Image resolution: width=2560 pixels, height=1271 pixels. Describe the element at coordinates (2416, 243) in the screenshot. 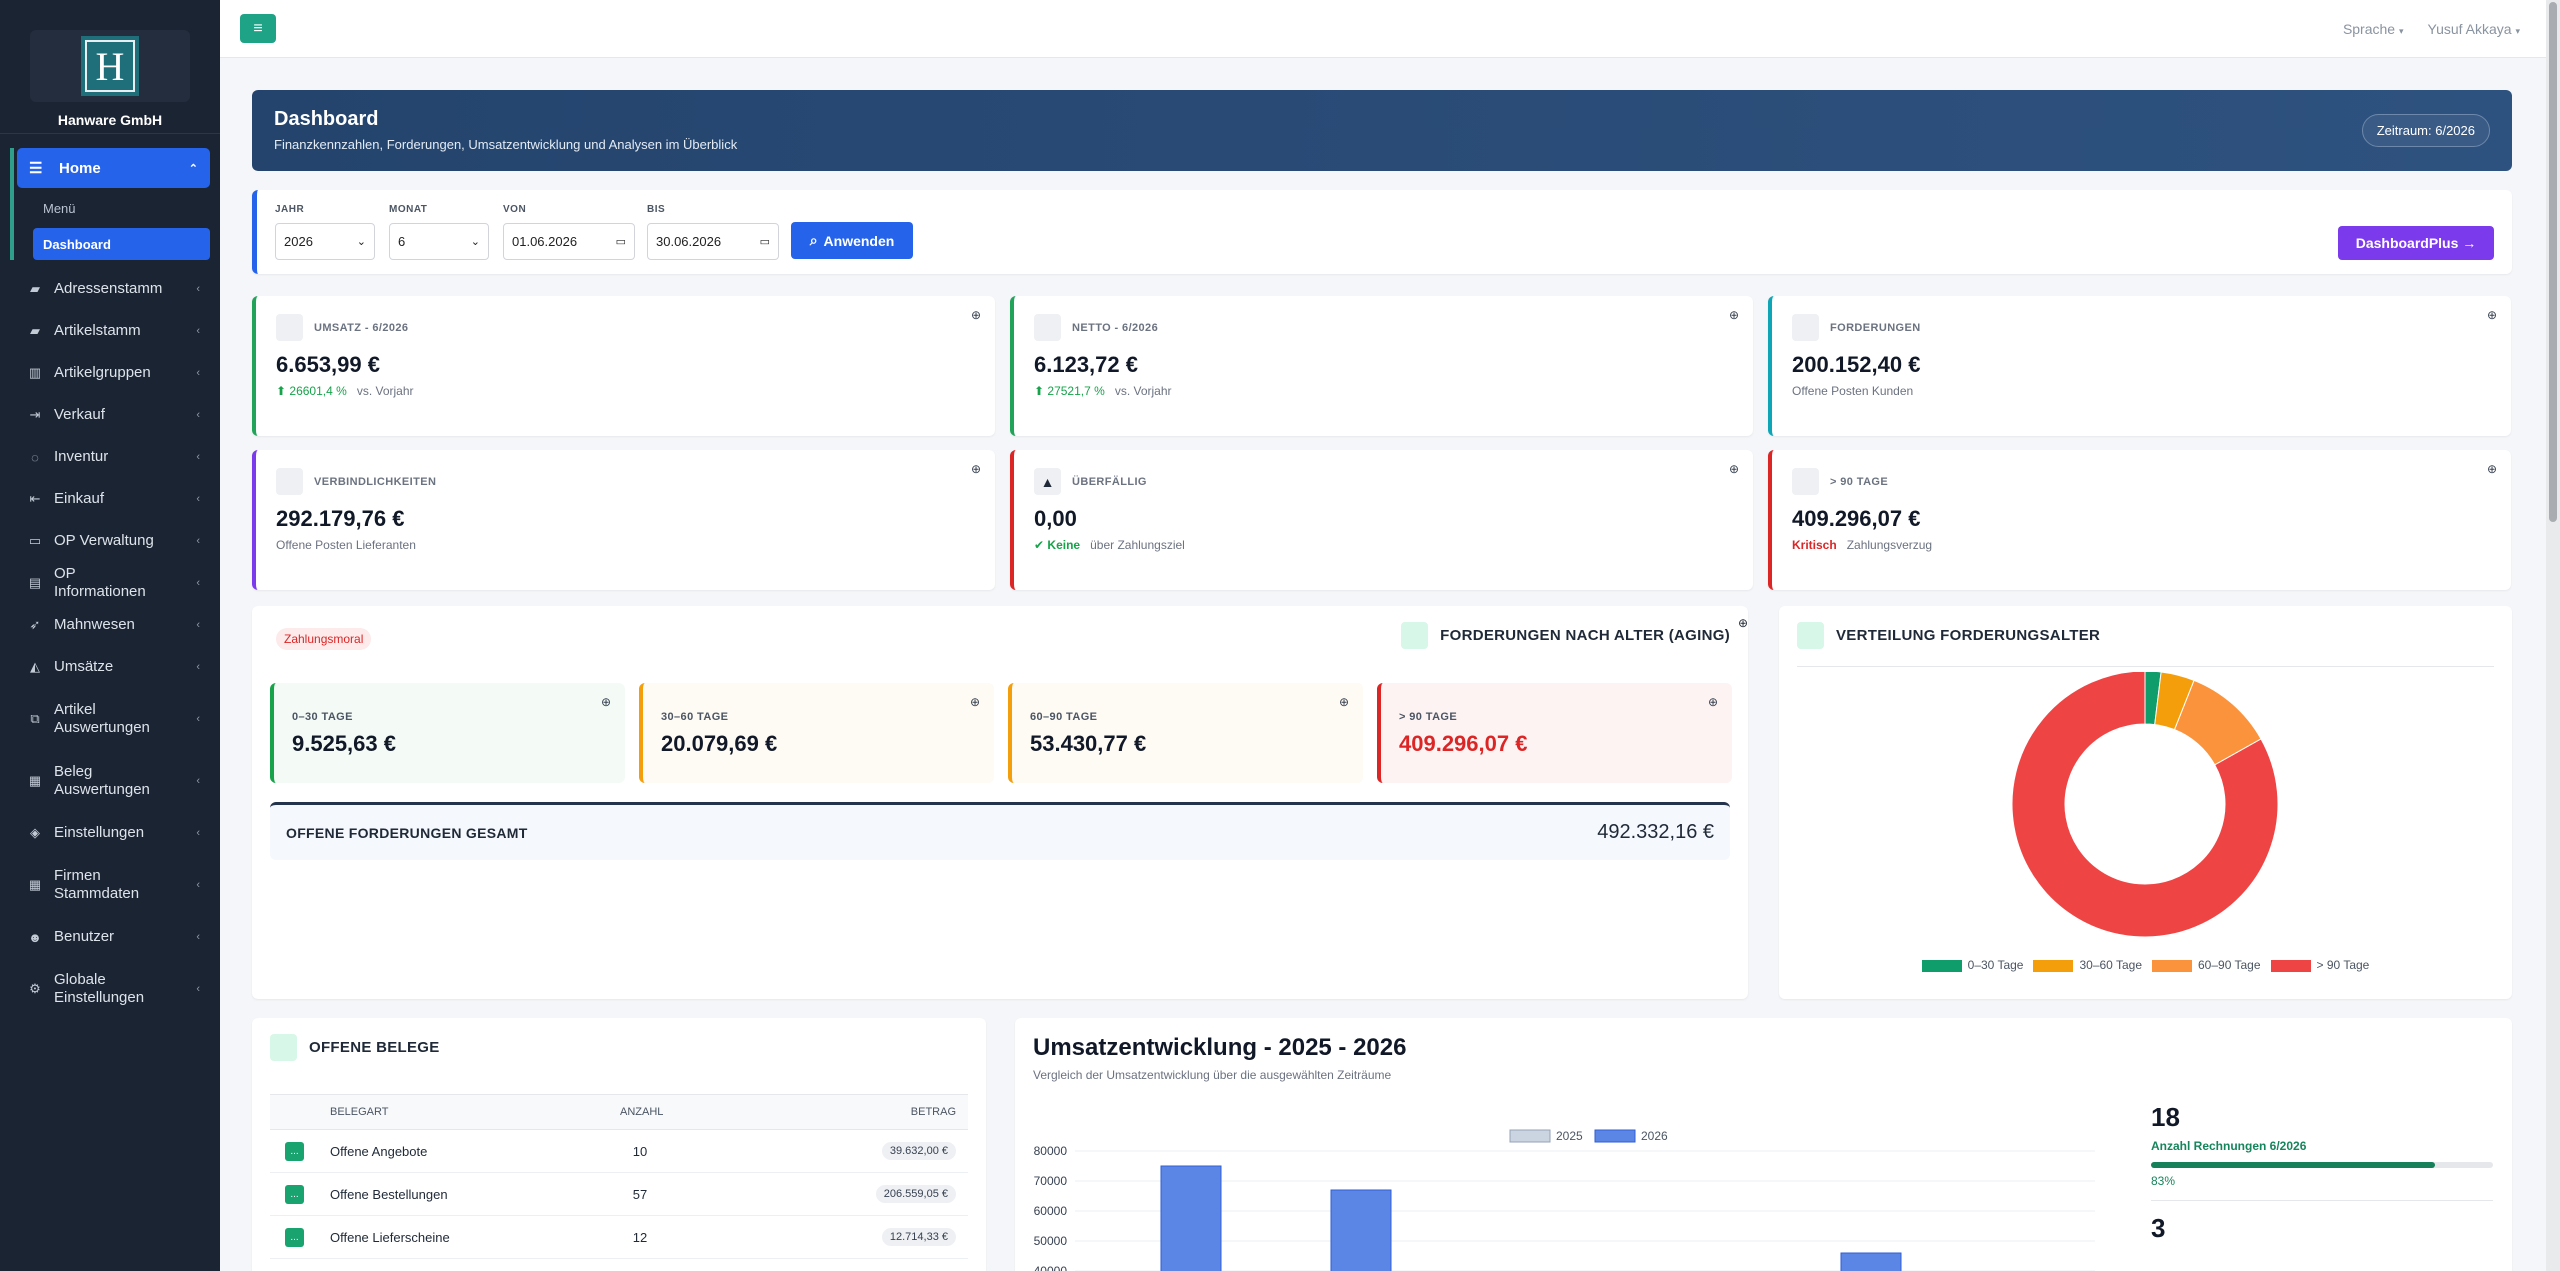

I see `dashboard-plus-button: DashboardPlus →` at that location.